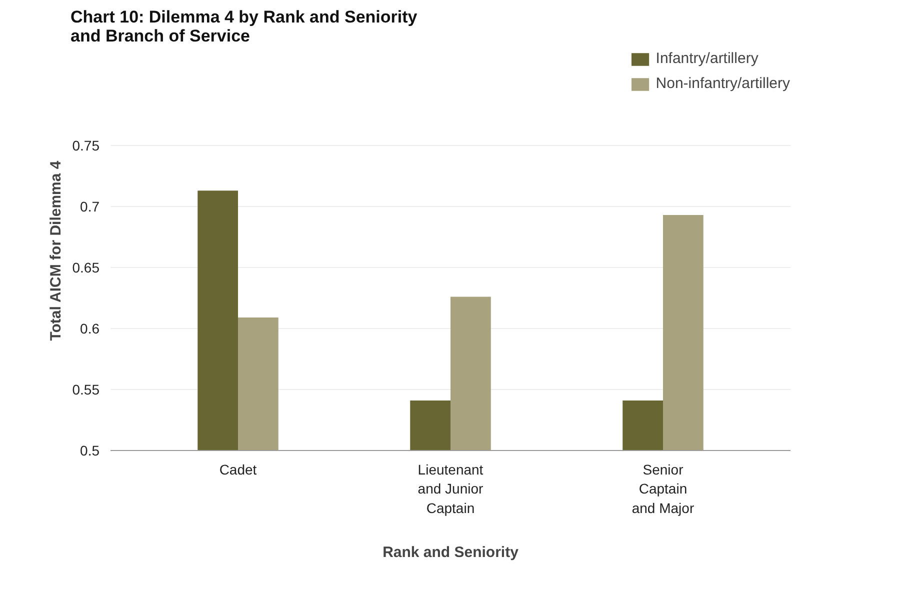 This screenshot has width=899, height=602. Describe the element at coordinates (663, 489) in the screenshot. I see `x-tick-label: Senior Captain and Major` at that location.